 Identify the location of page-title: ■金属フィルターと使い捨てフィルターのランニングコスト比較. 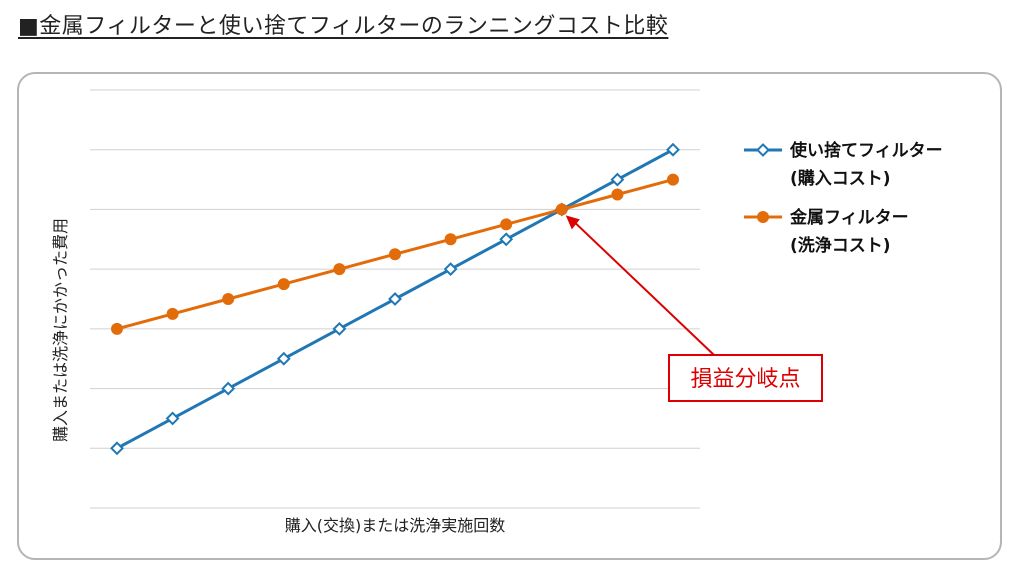
(343, 26).